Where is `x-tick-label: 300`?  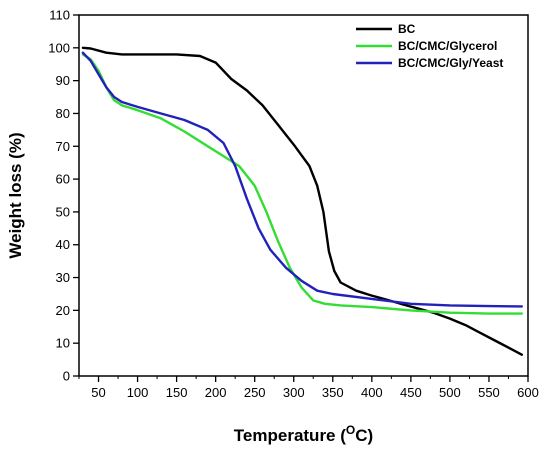 x-tick-label: 300 is located at coordinates (294, 392).